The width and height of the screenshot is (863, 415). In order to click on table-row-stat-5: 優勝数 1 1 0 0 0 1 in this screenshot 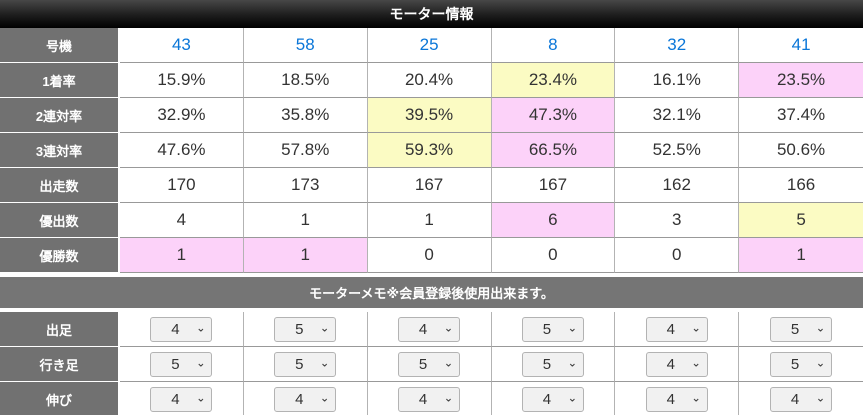, I will do `click(431, 255)`.